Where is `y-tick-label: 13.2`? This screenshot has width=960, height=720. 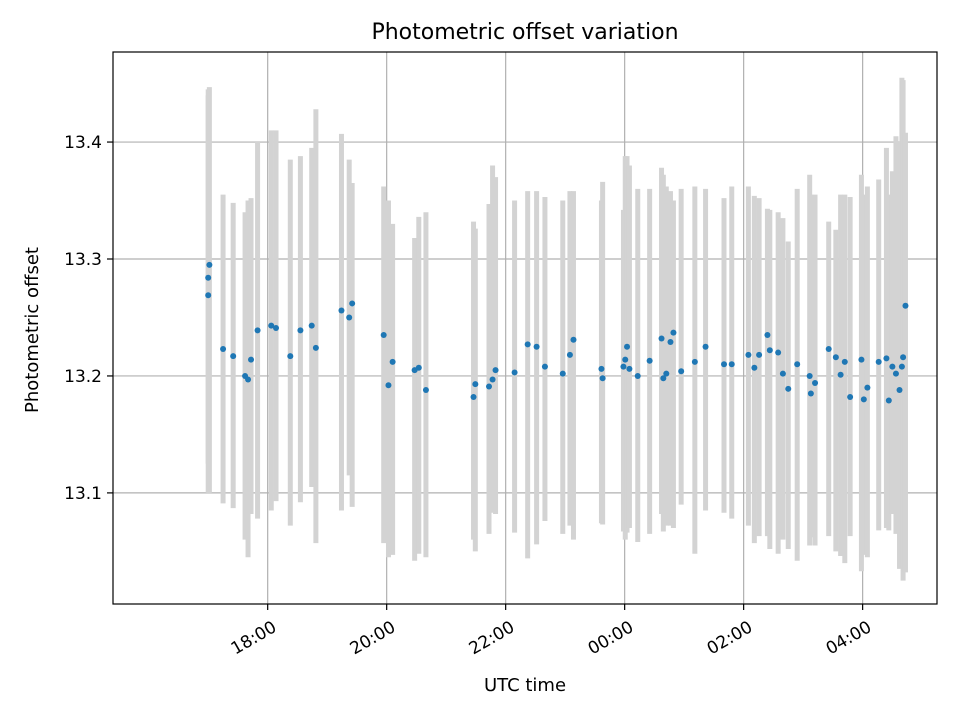
y-tick-label: 13.2 is located at coordinates (83, 377).